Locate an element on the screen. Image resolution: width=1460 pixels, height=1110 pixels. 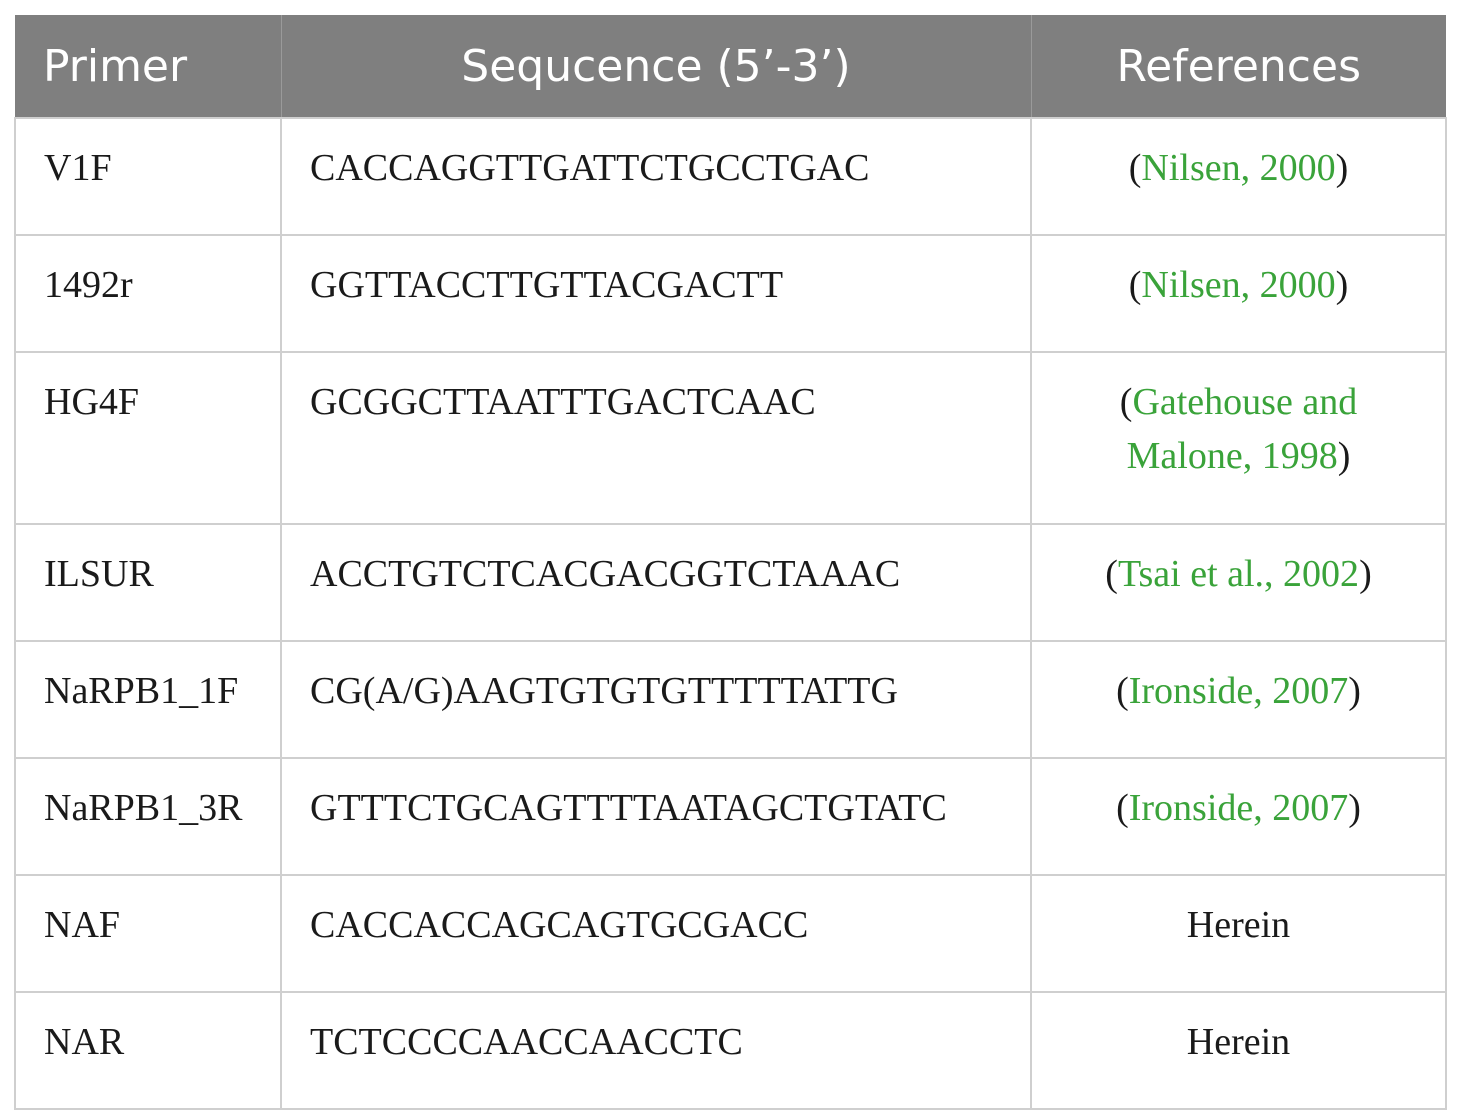
table-row: 1492r GGTTACCTTGTTACGACTT (Nilsen, 2000) is located at coordinates (730, 293).